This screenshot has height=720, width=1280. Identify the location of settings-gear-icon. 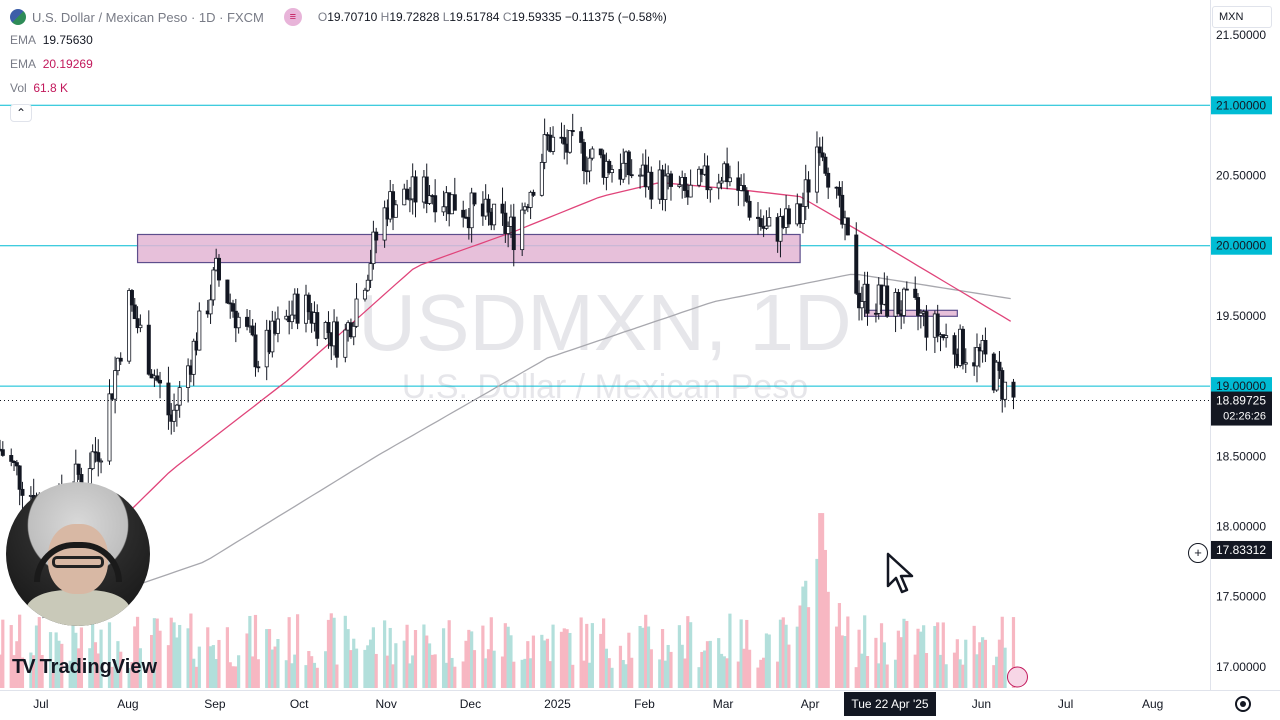
(1243, 704).